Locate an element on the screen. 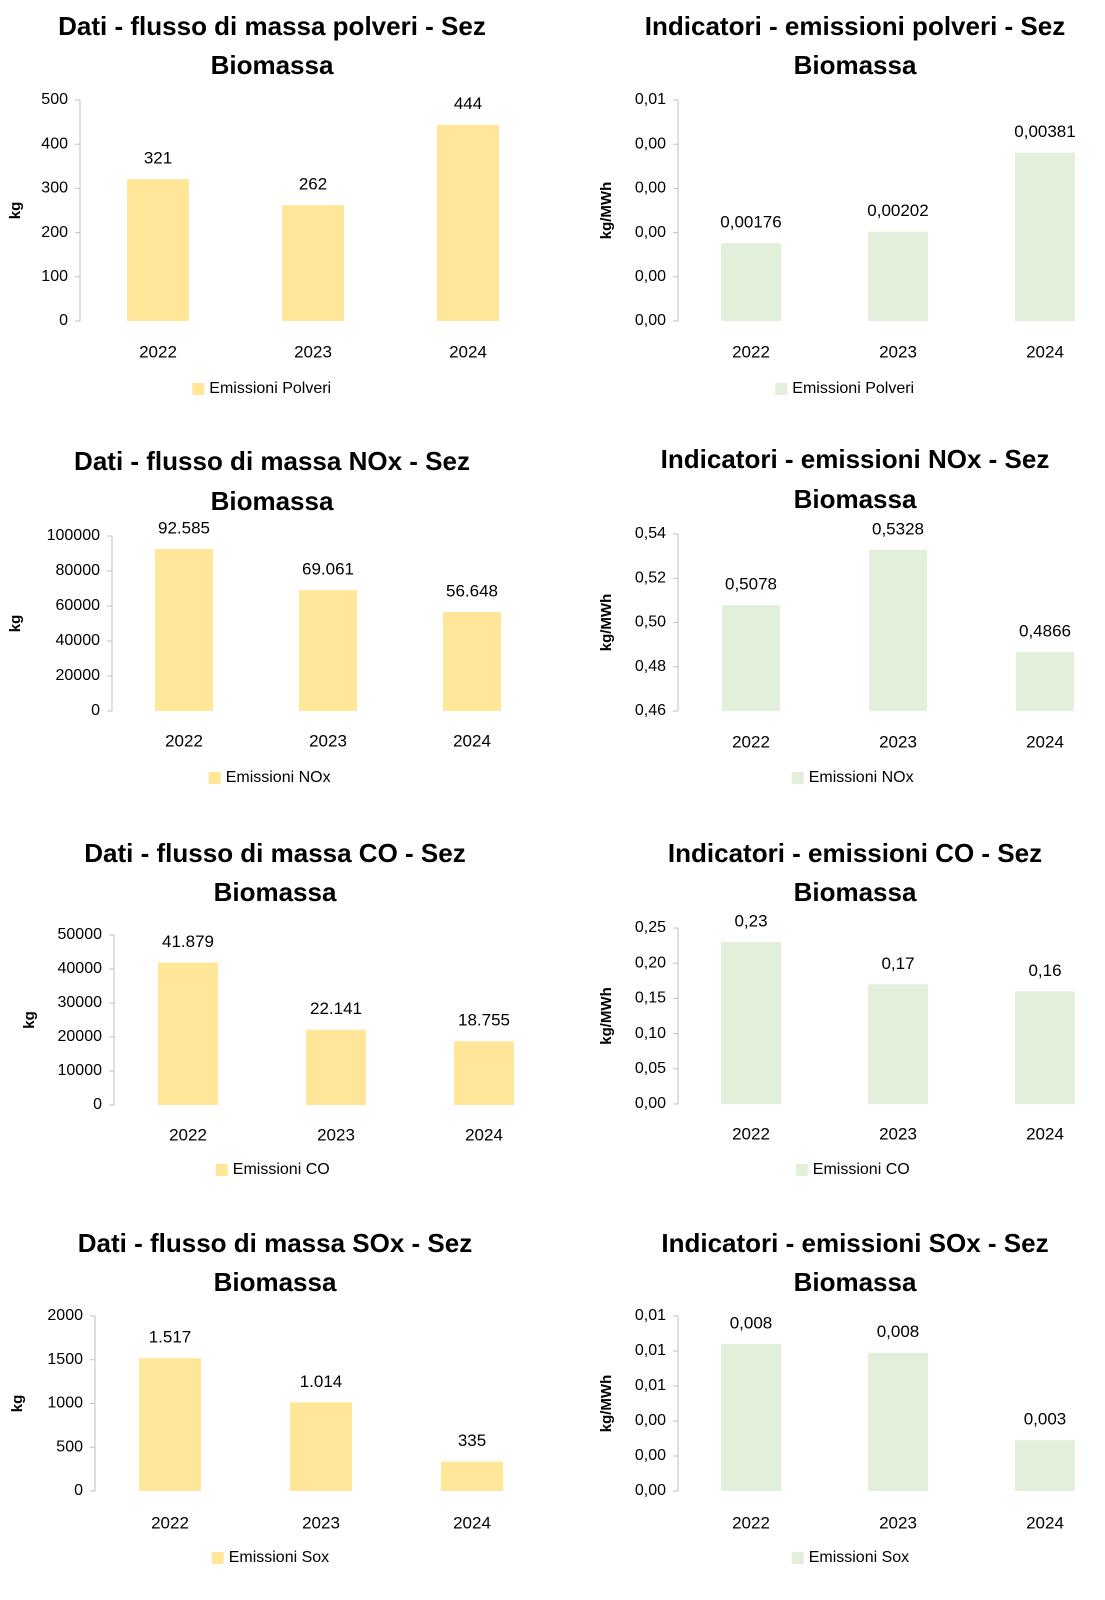 The height and width of the screenshot is (1600, 1105). legend: Emissioni NOx is located at coordinates (269, 777).